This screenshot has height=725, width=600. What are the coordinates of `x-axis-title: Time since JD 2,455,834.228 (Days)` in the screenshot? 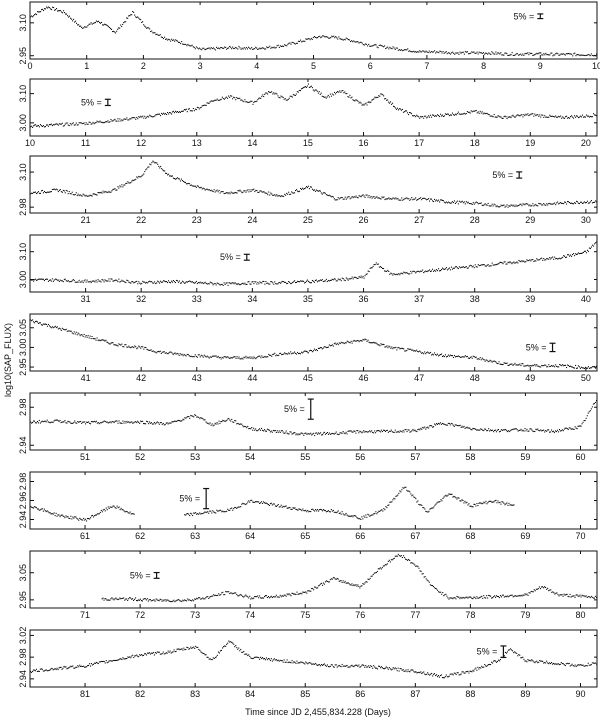 It's located at (318, 712).